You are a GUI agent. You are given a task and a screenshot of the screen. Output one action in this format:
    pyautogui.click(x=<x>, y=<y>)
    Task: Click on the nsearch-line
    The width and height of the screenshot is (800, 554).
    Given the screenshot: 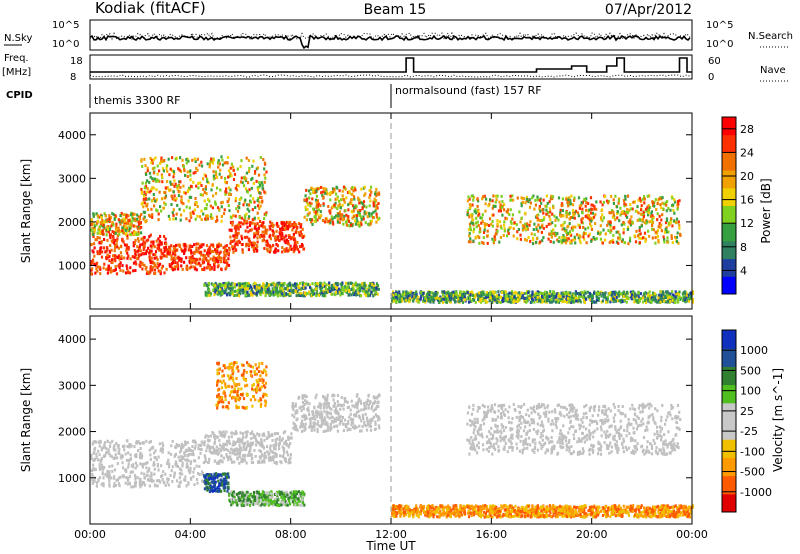 What is the action you would take?
    pyautogui.click(x=390, y=36)
    